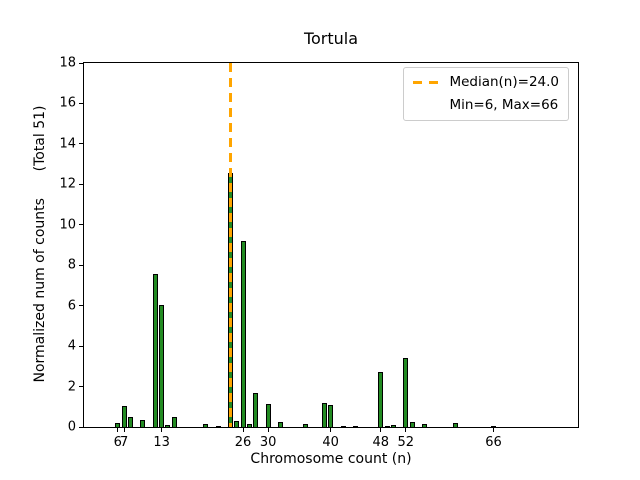  Describe the element at coordinates (40, 244) in the screenshot. I see `y-axis-label: Normalized num of counts (Total 51)` at that location.